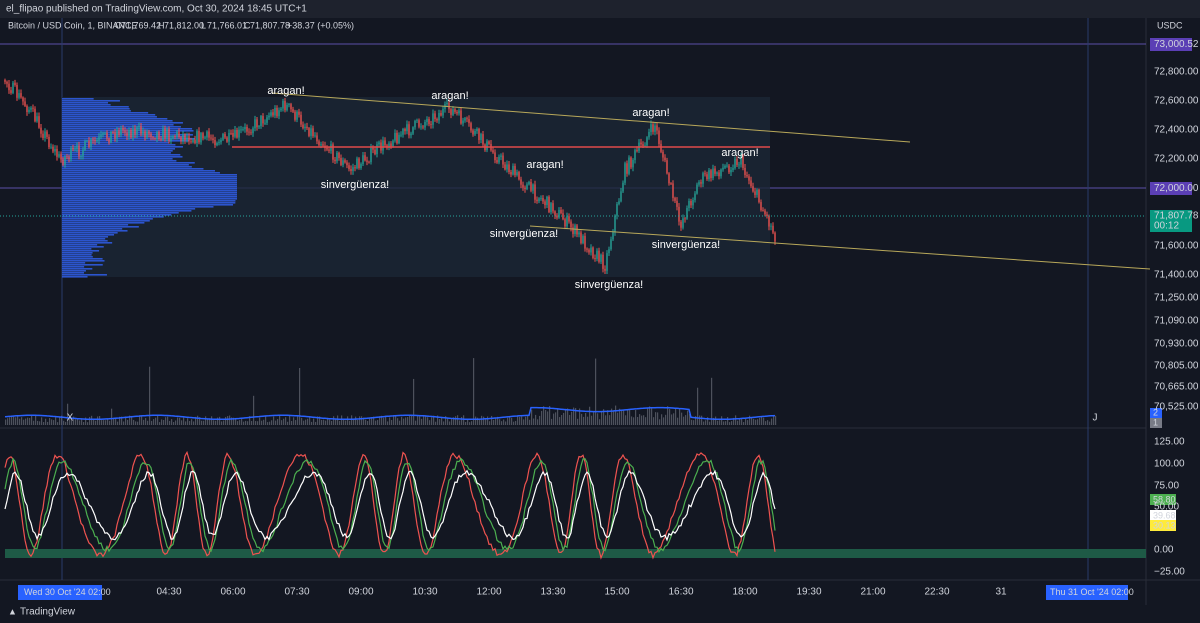 The height and width of the screenshot is (623, 1200). What do you see at coordinates (1176, 130) in the screenshot?
I see `price-label: 72,400.00` at bounding box center [1176, 130].